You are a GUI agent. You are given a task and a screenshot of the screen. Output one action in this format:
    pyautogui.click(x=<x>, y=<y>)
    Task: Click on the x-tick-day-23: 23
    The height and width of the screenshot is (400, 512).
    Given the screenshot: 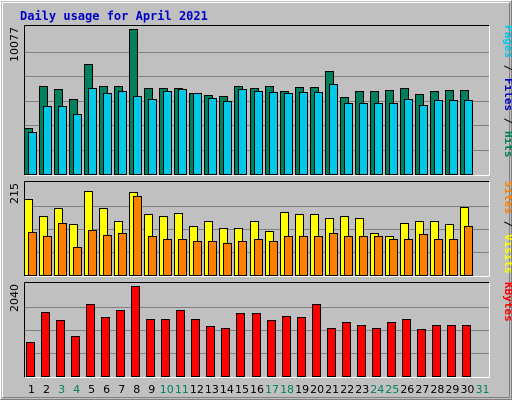 What is the action you would take?
    pyautogui.click(x=362, y=389)
    